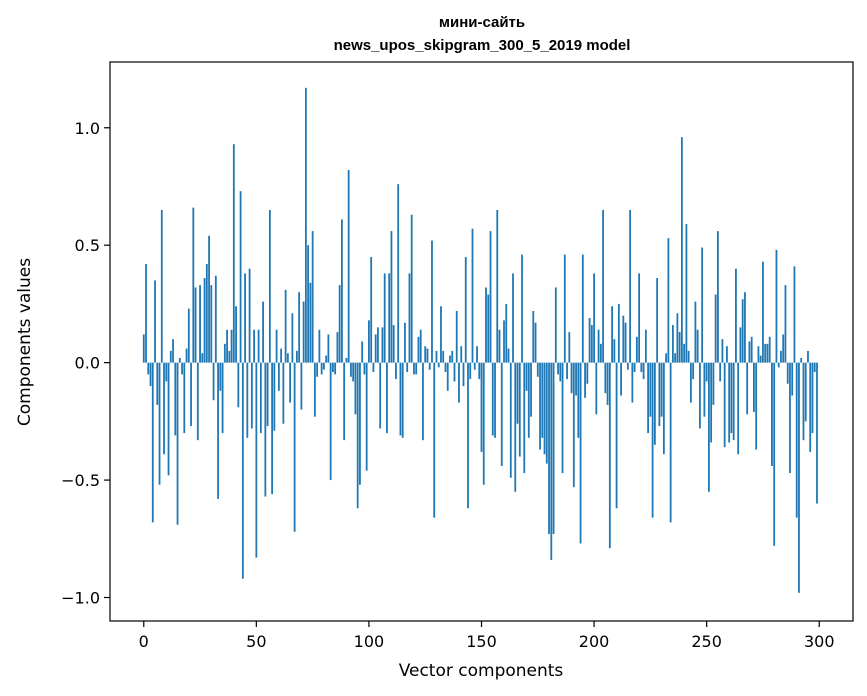  Describe the element at coordinates (706, 641) in the screenshot. I see `x-tick-label: 250` at that location.